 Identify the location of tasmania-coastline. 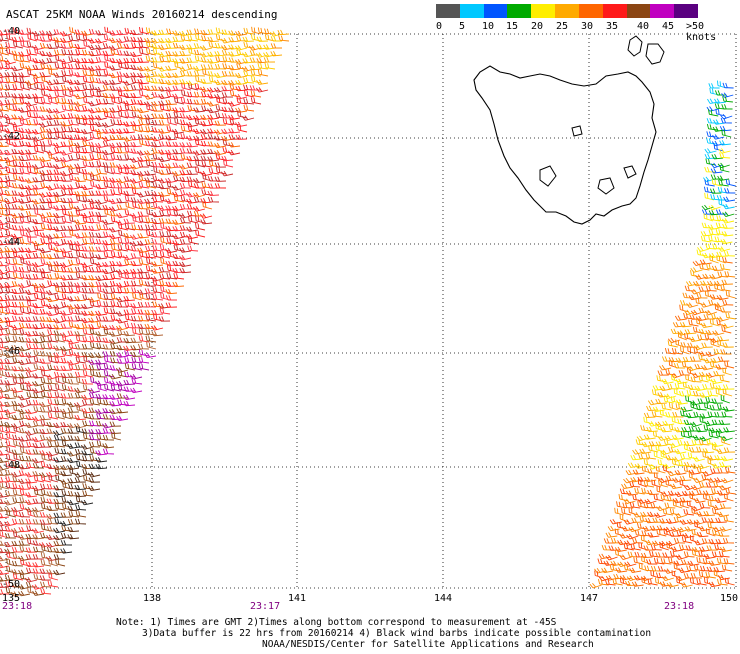
(569, 130).